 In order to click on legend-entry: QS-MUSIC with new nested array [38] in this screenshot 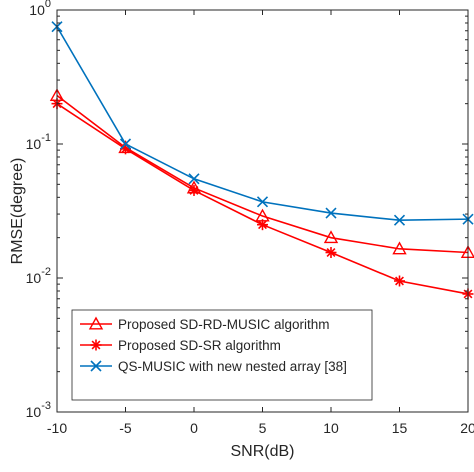, I will do `click(213, 366)`.